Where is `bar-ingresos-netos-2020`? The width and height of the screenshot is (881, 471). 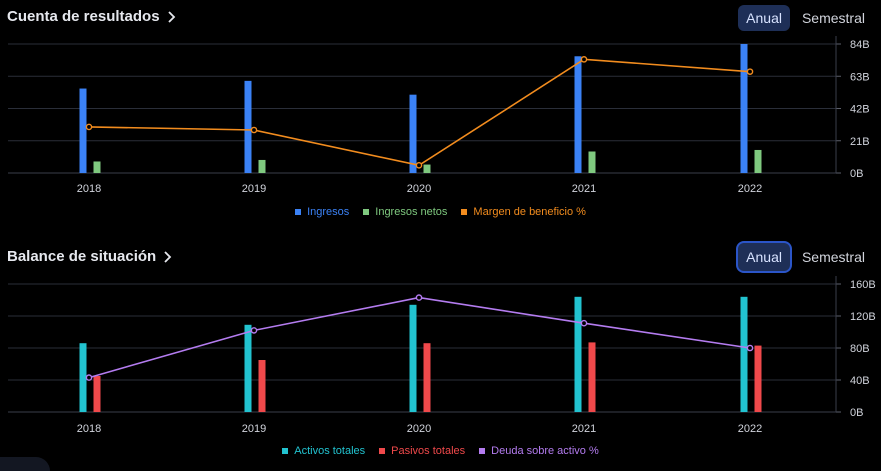
bar-ingresos-netos-2020 is located at coordinates (427, 168).